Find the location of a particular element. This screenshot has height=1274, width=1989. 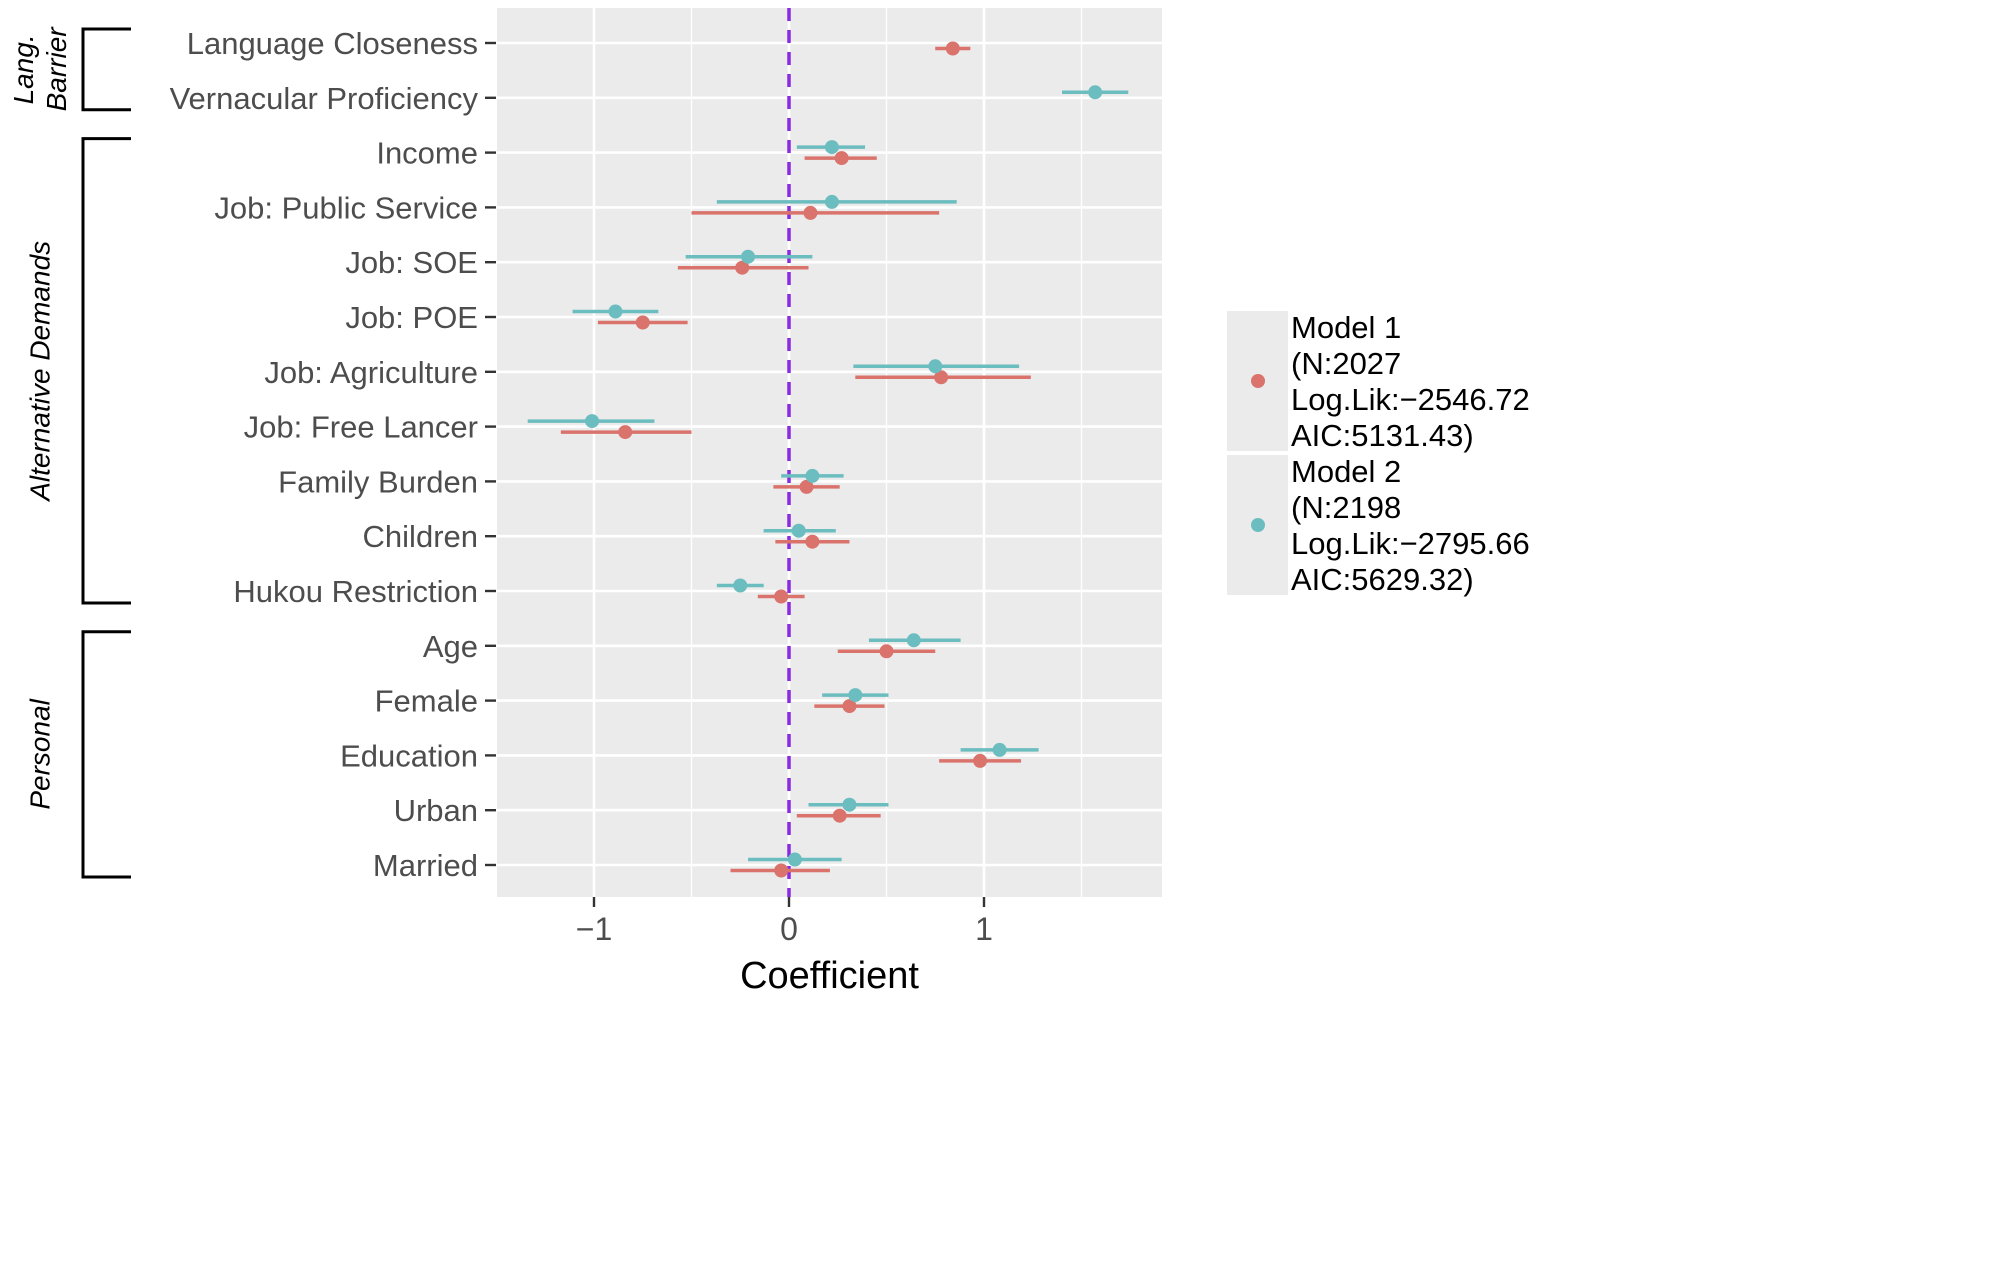

y-tick-label: Job: SOE is located at coordinates (411, 262).